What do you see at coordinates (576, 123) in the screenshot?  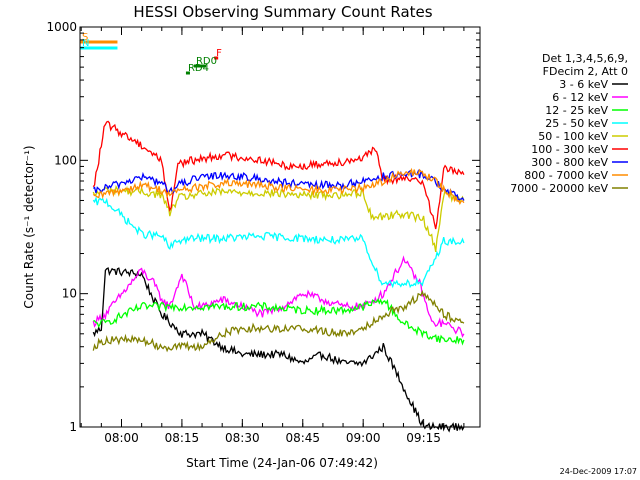 I see `legend-entry: 25 - 50 keV` at bounding box center [576, 123].